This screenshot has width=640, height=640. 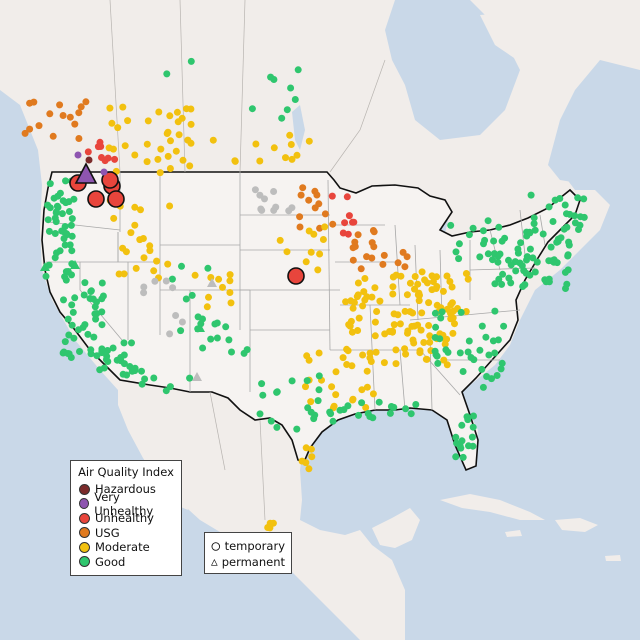 What do you see at coordinates (576, 525) in the screenshot?
I see `hispaniola` at bounding box center [576, 525].